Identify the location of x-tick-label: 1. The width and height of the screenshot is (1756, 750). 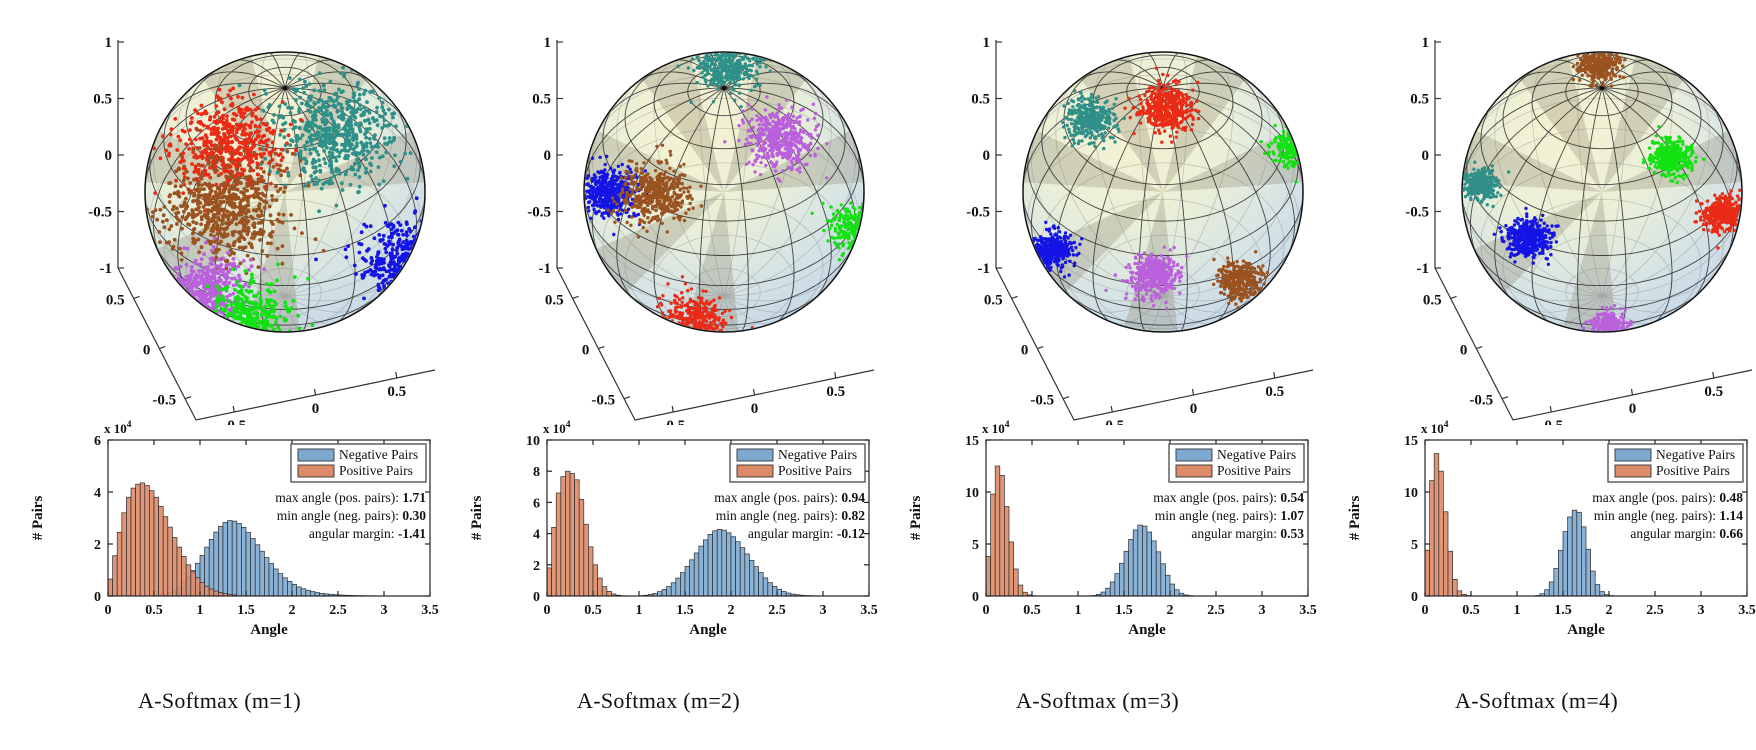
(639, 610).